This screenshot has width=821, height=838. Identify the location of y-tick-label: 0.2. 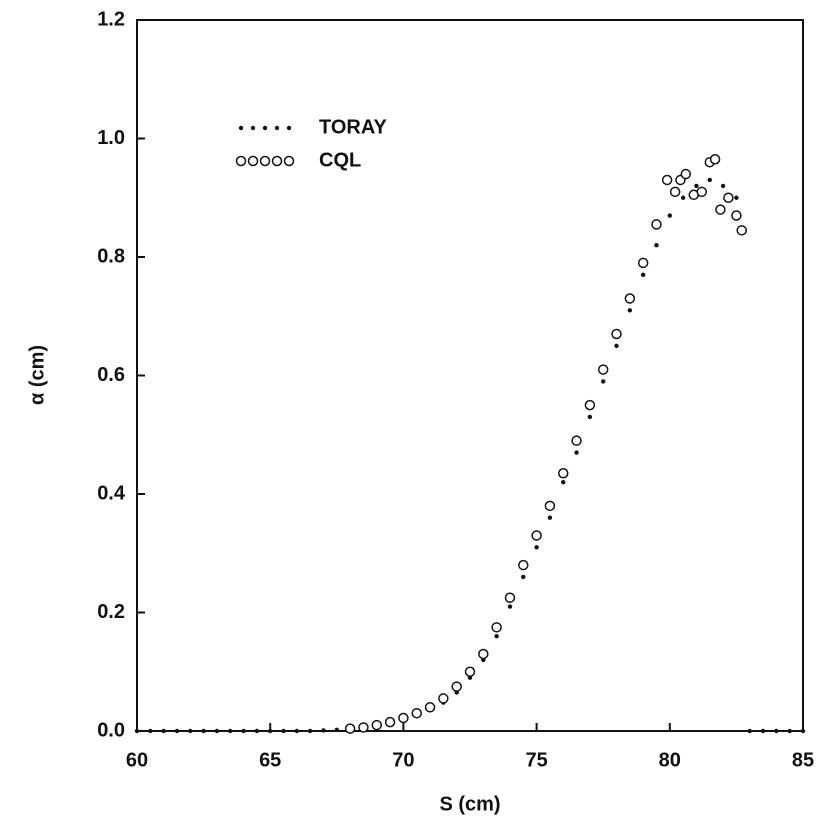
(111, 612).